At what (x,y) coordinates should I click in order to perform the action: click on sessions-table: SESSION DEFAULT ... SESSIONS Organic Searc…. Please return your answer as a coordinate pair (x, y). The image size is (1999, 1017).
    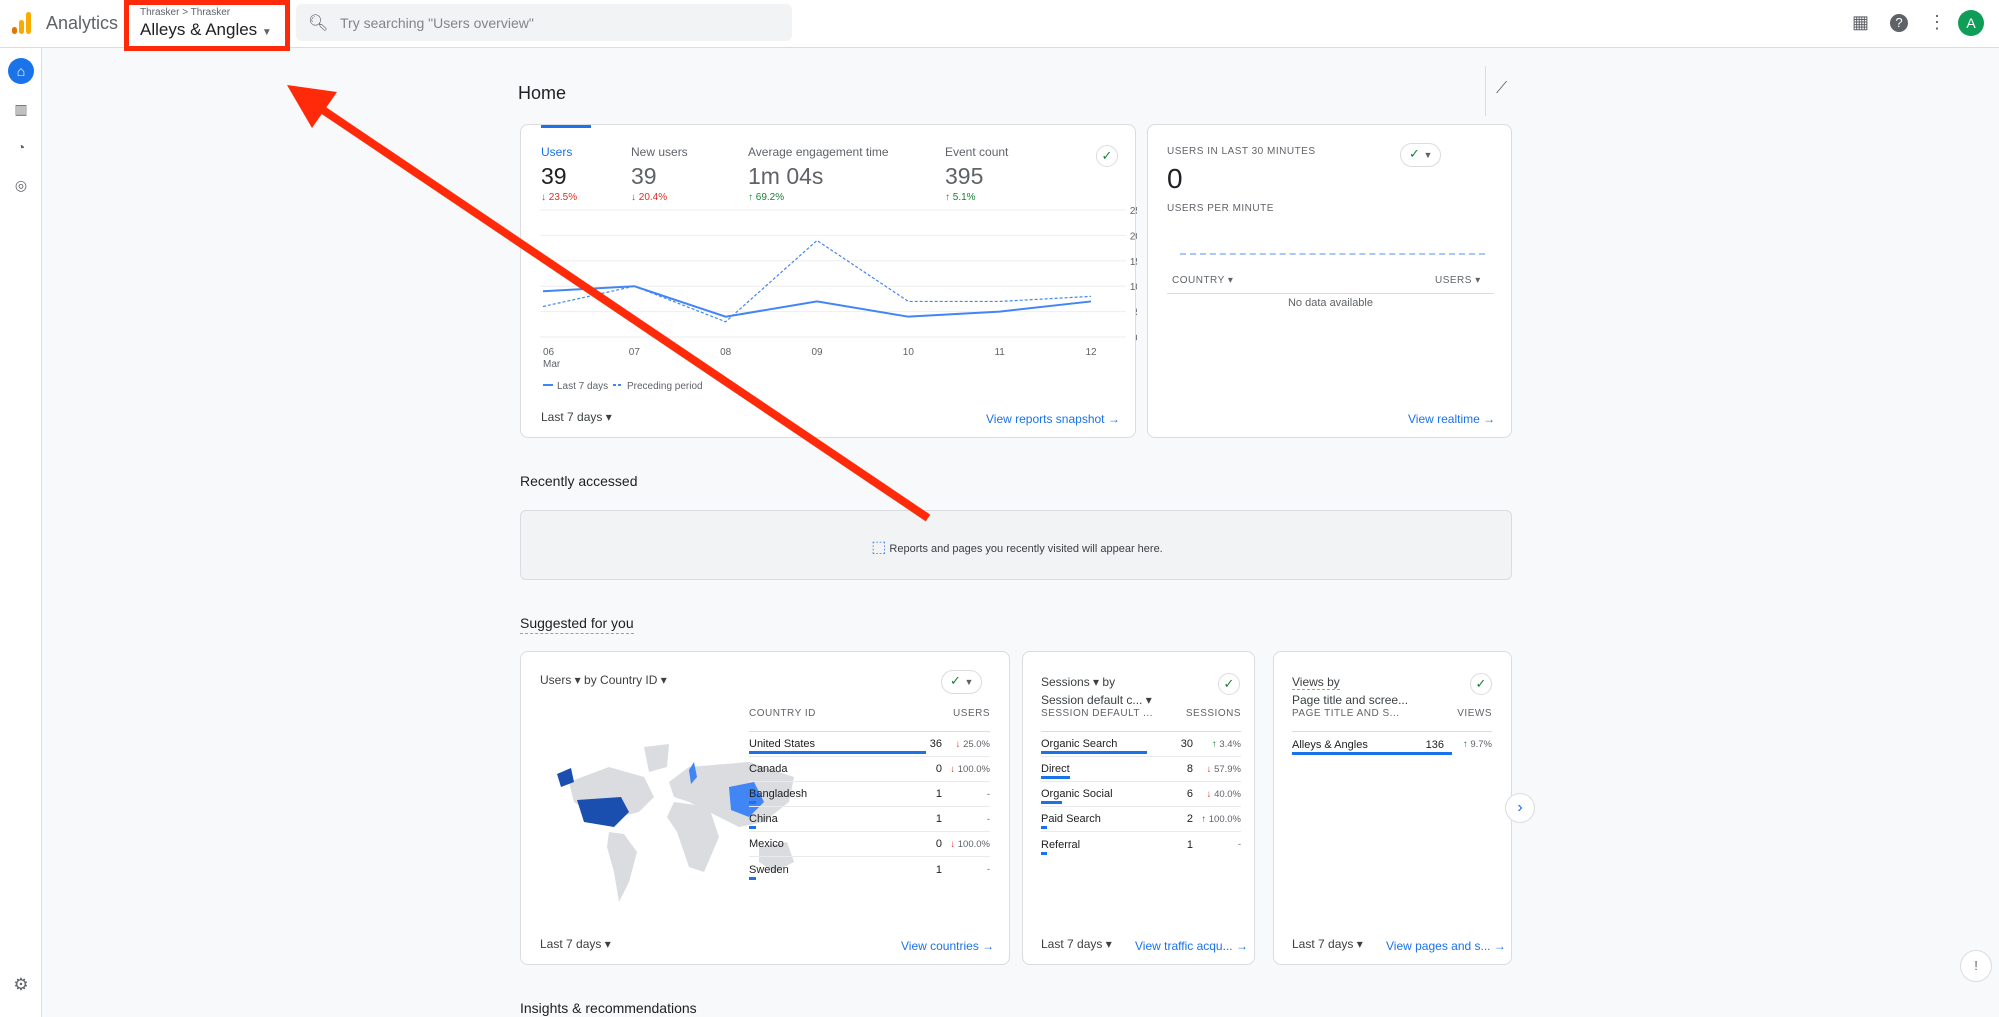
    Looking at the image, I should click on (1141, 782).